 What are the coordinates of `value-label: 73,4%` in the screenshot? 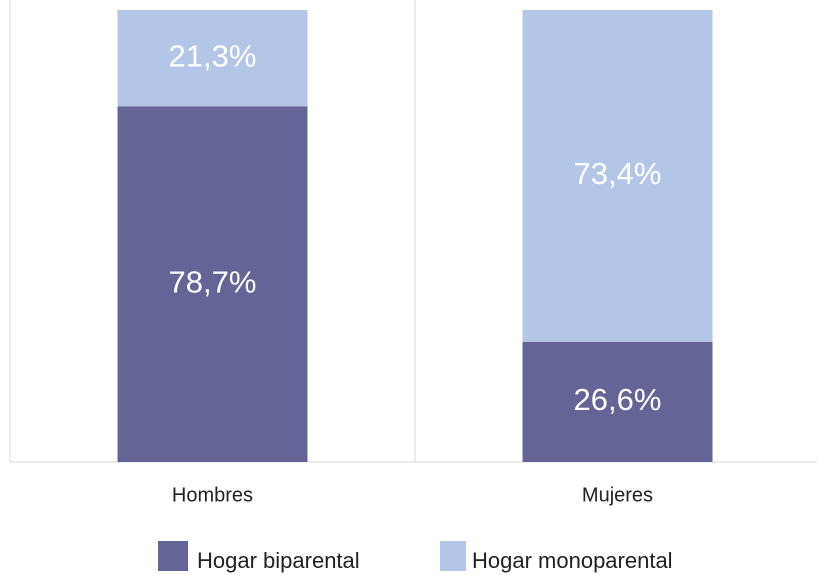 It's located at (618, 173).